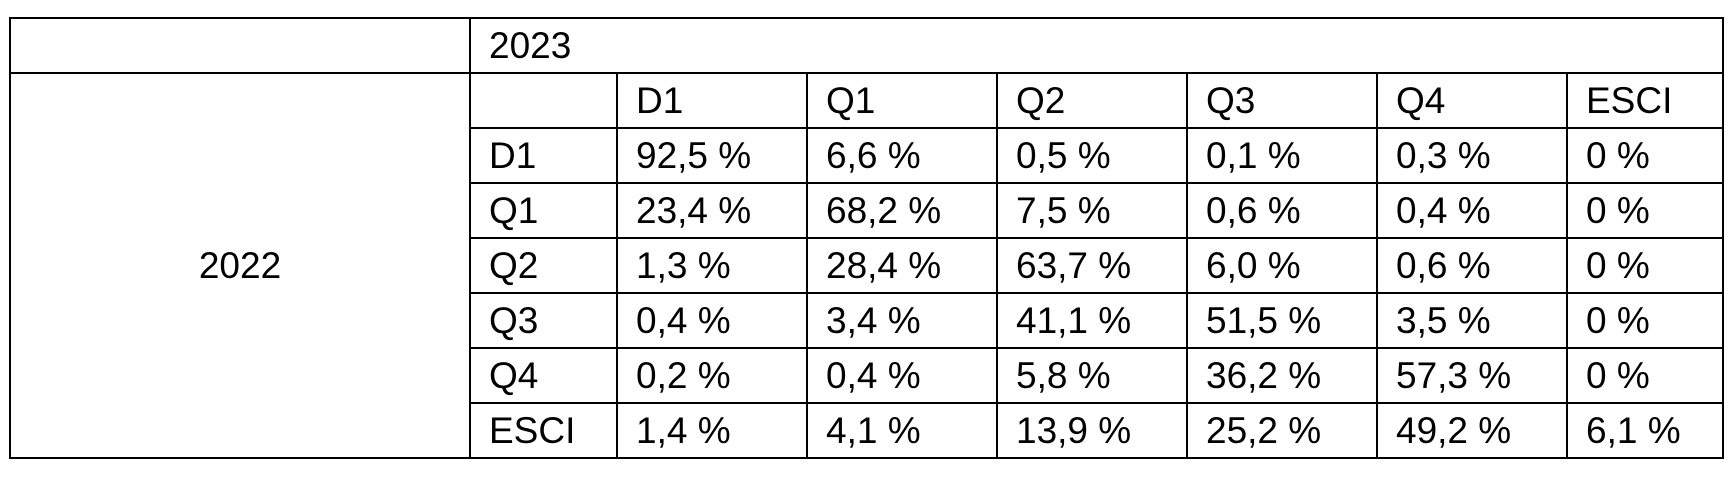  I want to click on column-header: D1, so click(712, 100).